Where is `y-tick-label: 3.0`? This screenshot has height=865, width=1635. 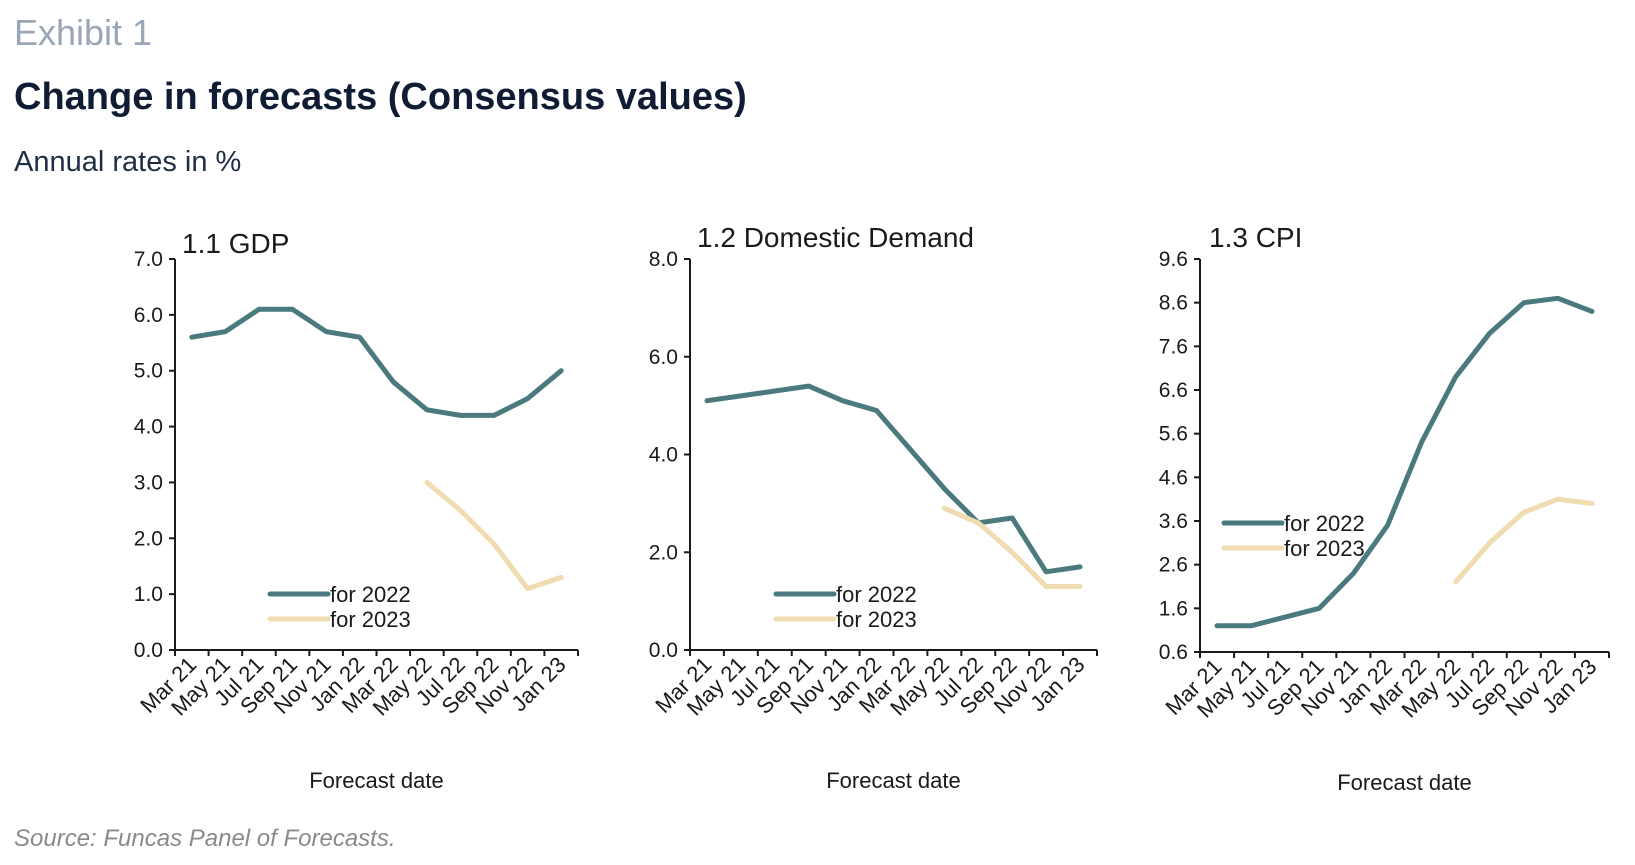 y-tick-label: 3.0 is located at coordinates (148, 482).